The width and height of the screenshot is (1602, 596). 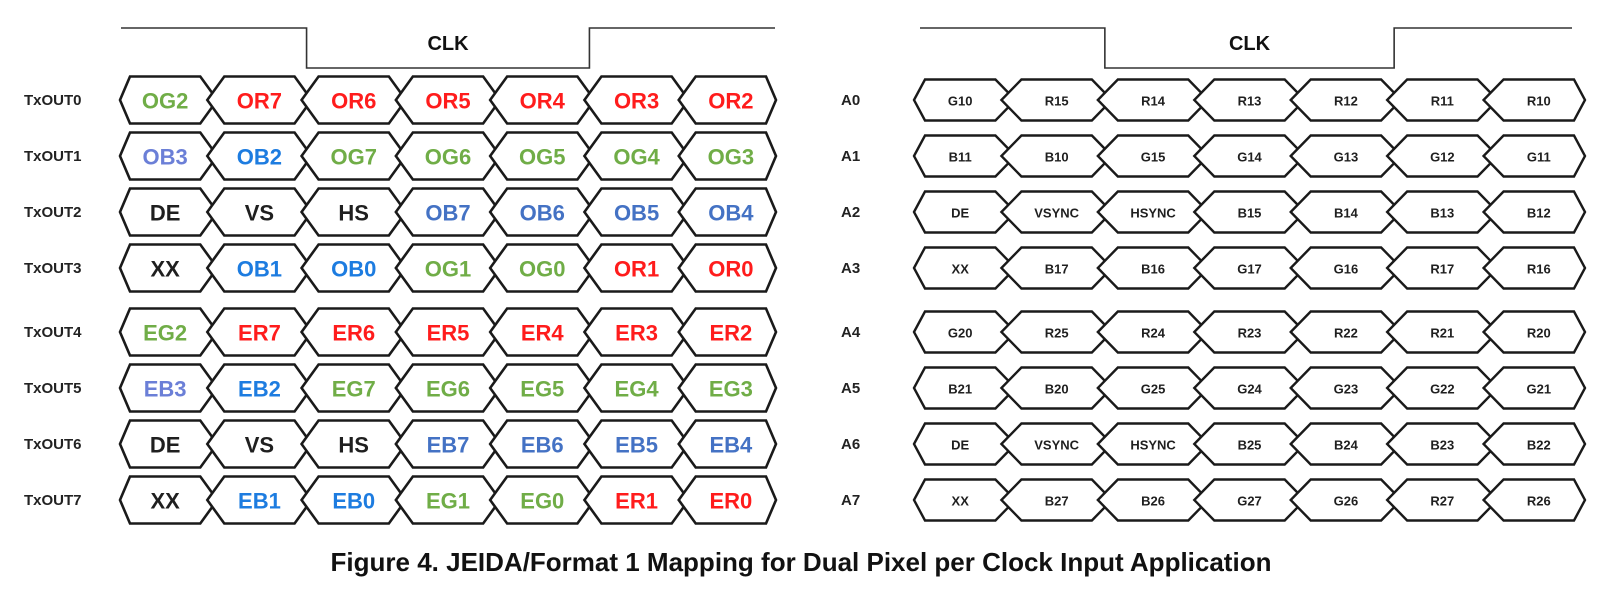 What do you see at coordinates (636, 213) in the screenshot?
I see `bus-cell-label: OB5` at bounding box center [636, 213].